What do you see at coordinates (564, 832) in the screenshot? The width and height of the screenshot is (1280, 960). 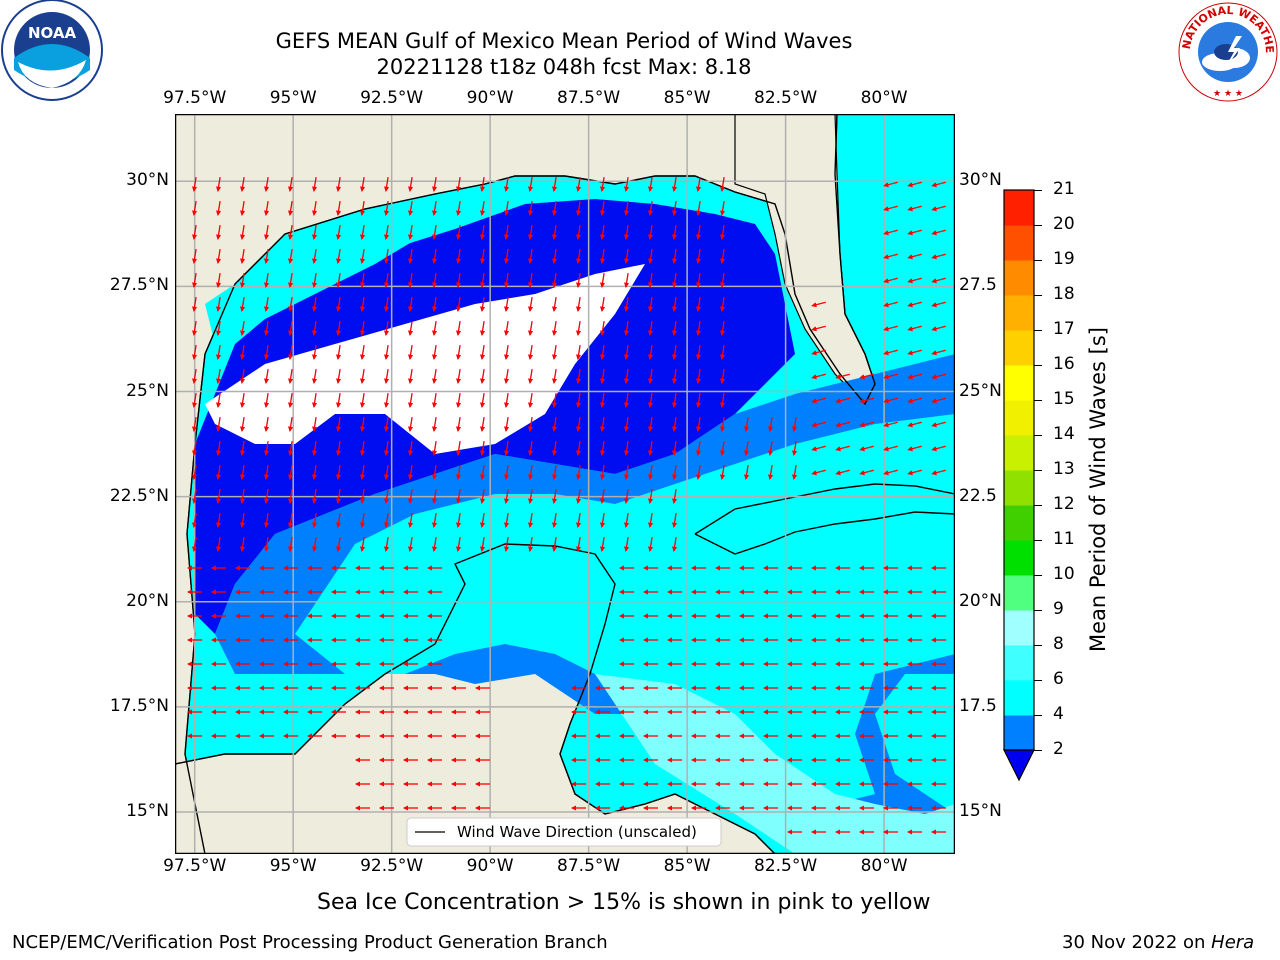 I see `map-legend: Wind Wave Direction (unscaled)` at bounding box center [564, 832].